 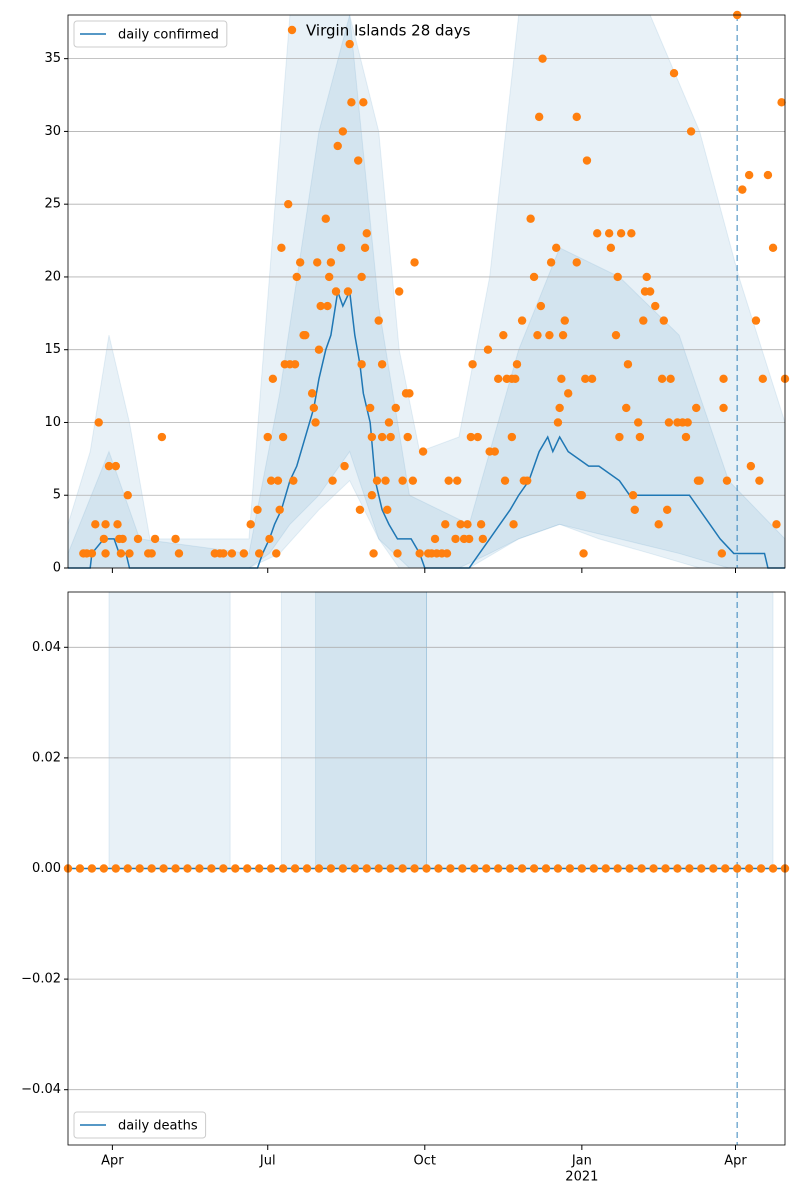 What do you see at coordinates (581, 1177) in the screenshot?
I see `x-year-label: 2021` at bounding box center [581, 1177].